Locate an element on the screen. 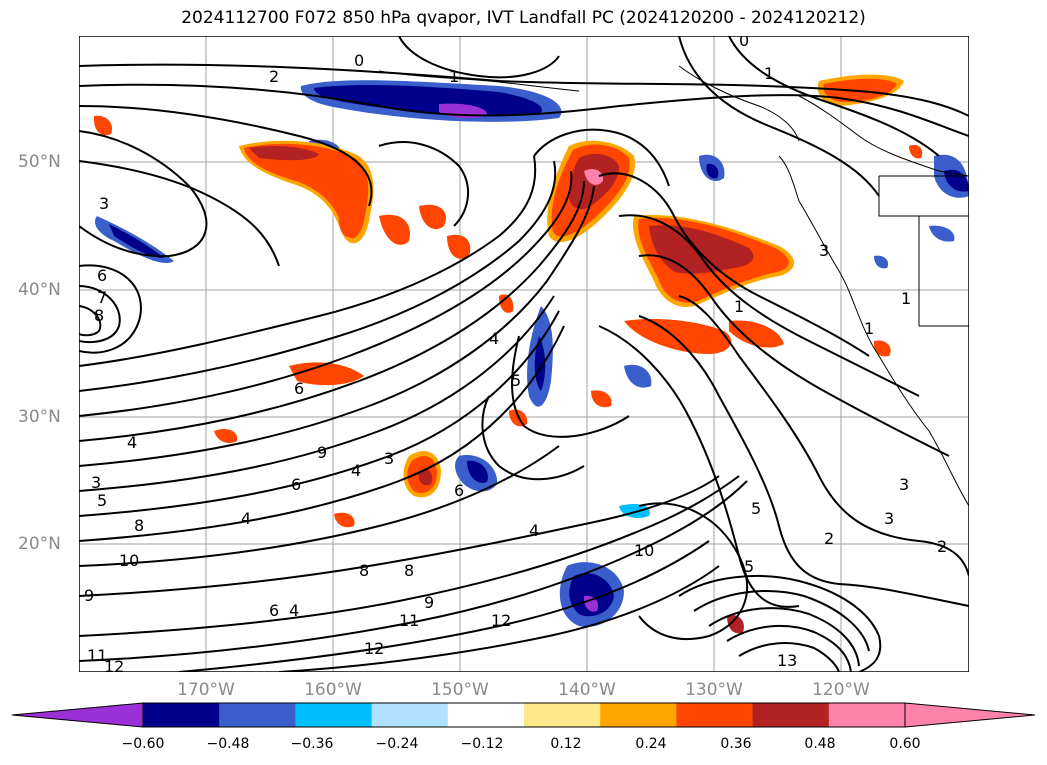  lon-label: 170°W is located at coordinates (206, 690).